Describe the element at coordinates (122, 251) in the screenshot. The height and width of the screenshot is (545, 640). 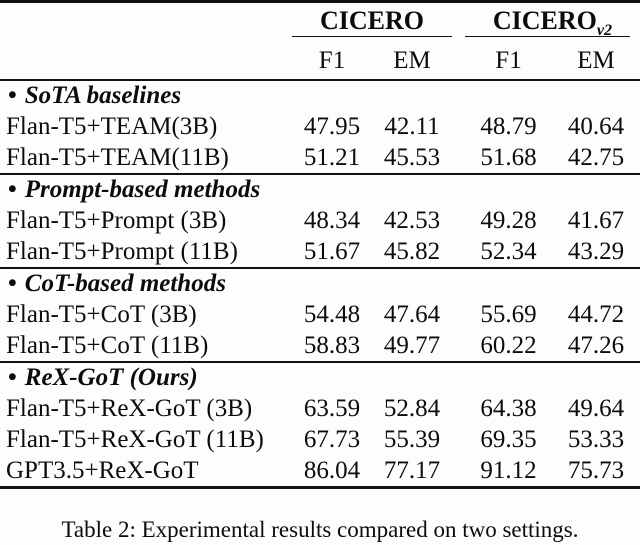
I see `row-label: Flan-T5+Prompt (11B)` at that location.